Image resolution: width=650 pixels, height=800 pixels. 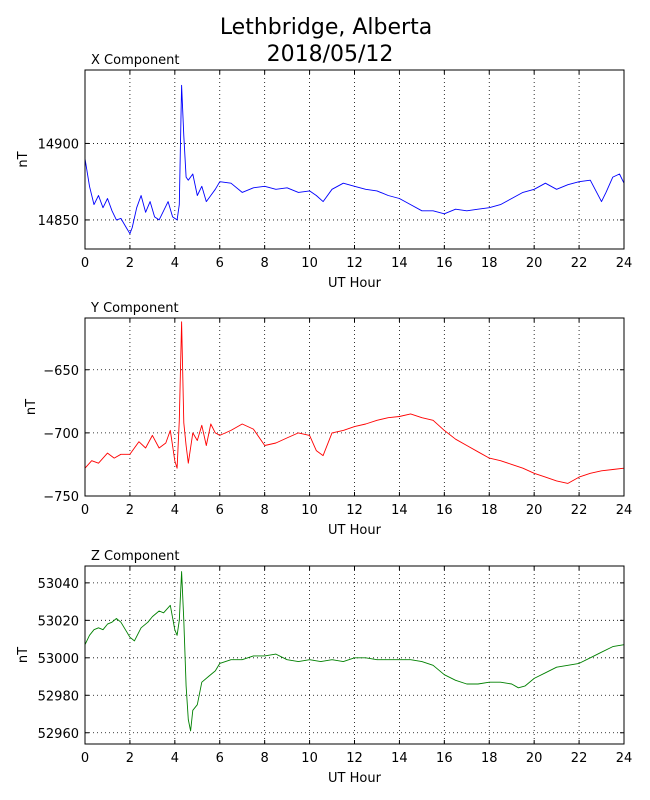 I want to click on y-tick-label: 53020, so click(x=58, y=621).